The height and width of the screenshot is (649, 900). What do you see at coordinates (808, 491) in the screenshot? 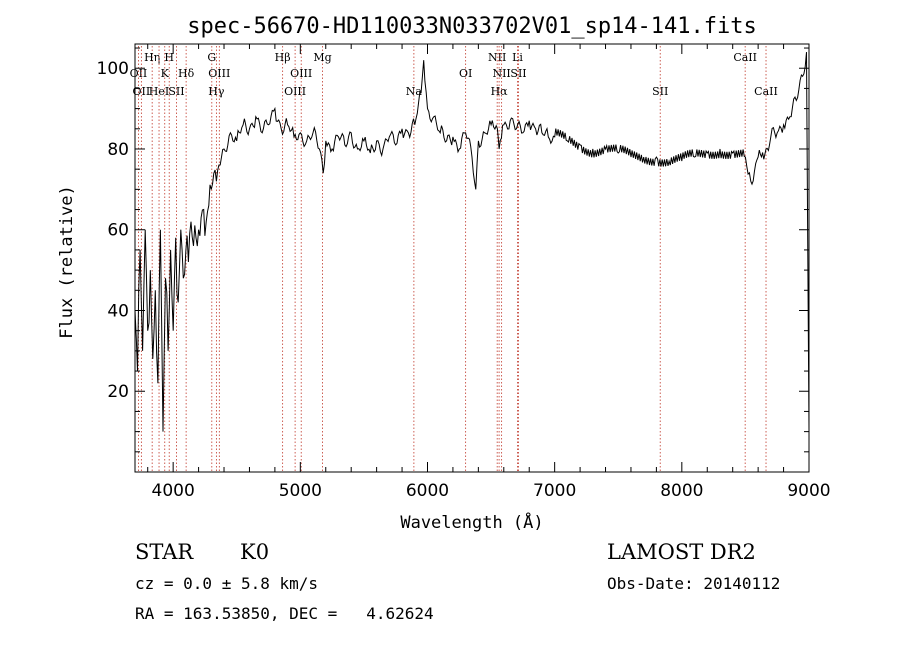
I see `x-tick-label: 9000` at bounding box center [808, 491].